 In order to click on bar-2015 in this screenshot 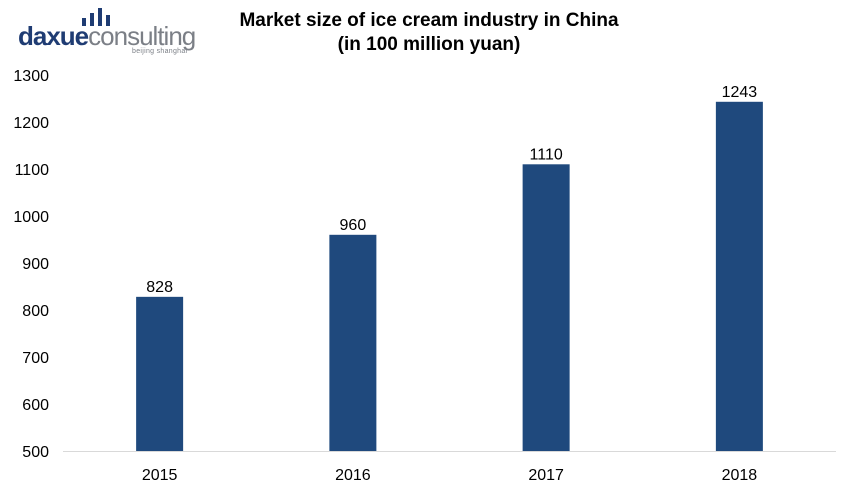, I will do `click(160, 373)`.